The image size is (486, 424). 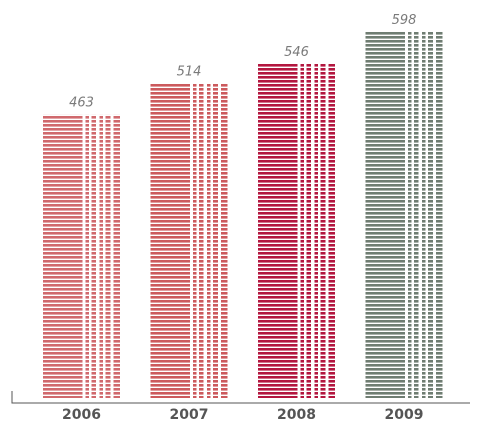 What do you see at coordinates (189, 415) in the screenshot?
I see `x-tick-label-2007: 2007` at bounding box center [189, 415].